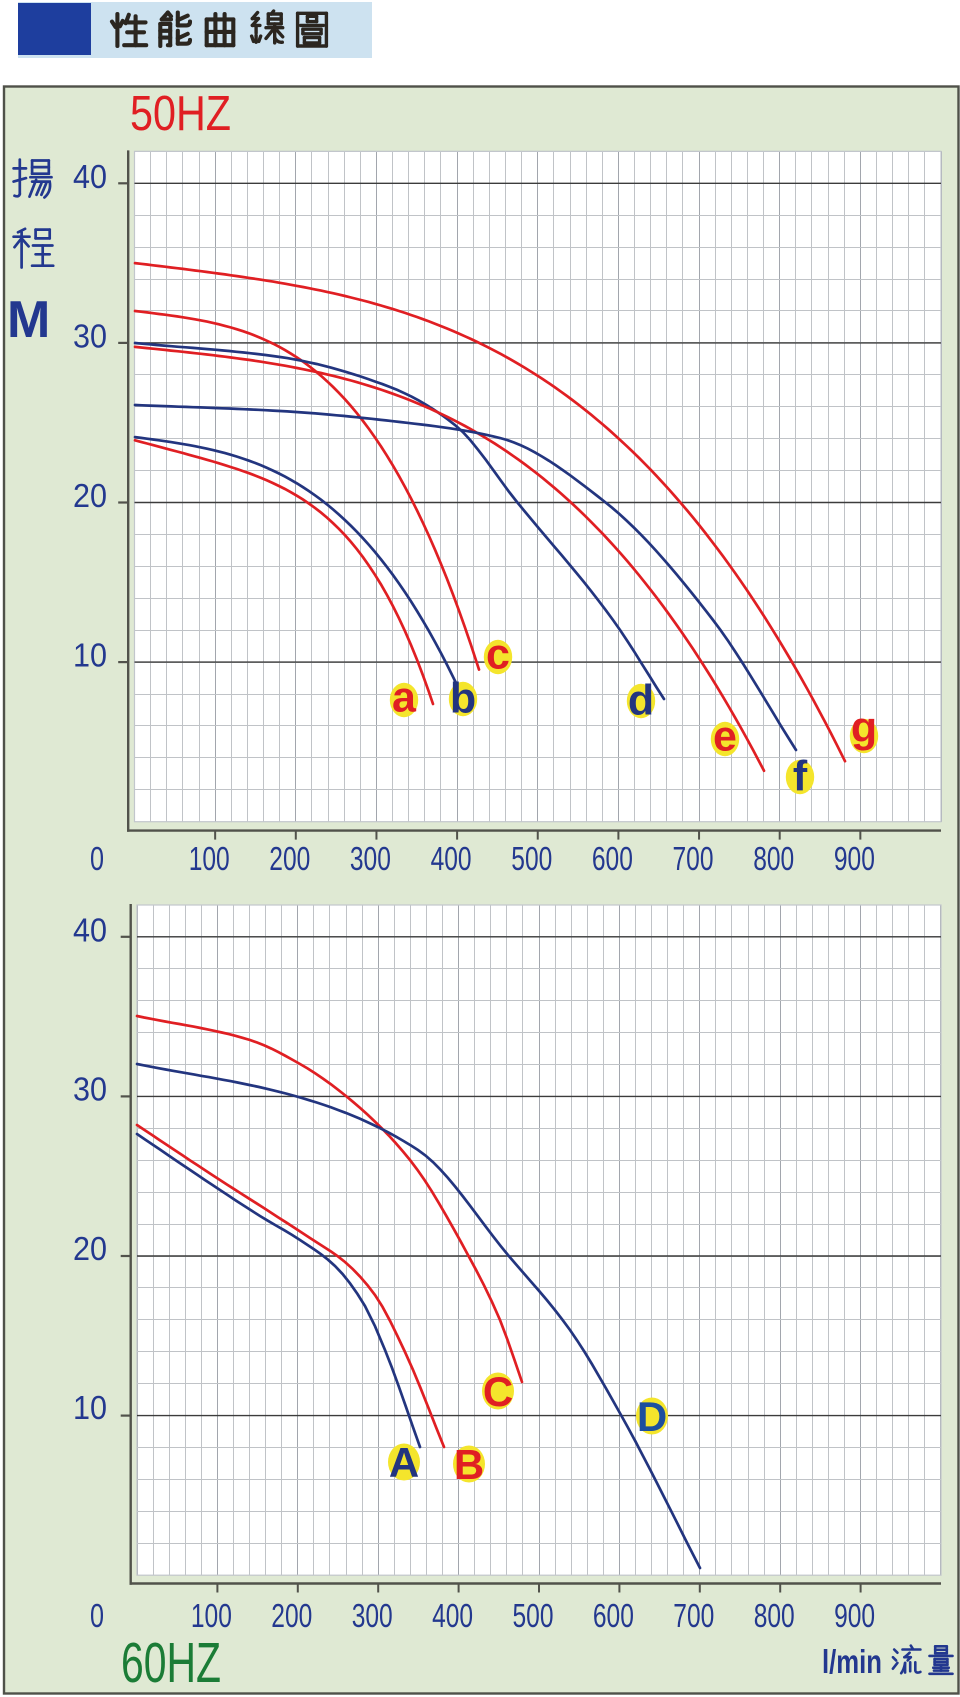  I want to click on svg-text: e, so click(725, 737).